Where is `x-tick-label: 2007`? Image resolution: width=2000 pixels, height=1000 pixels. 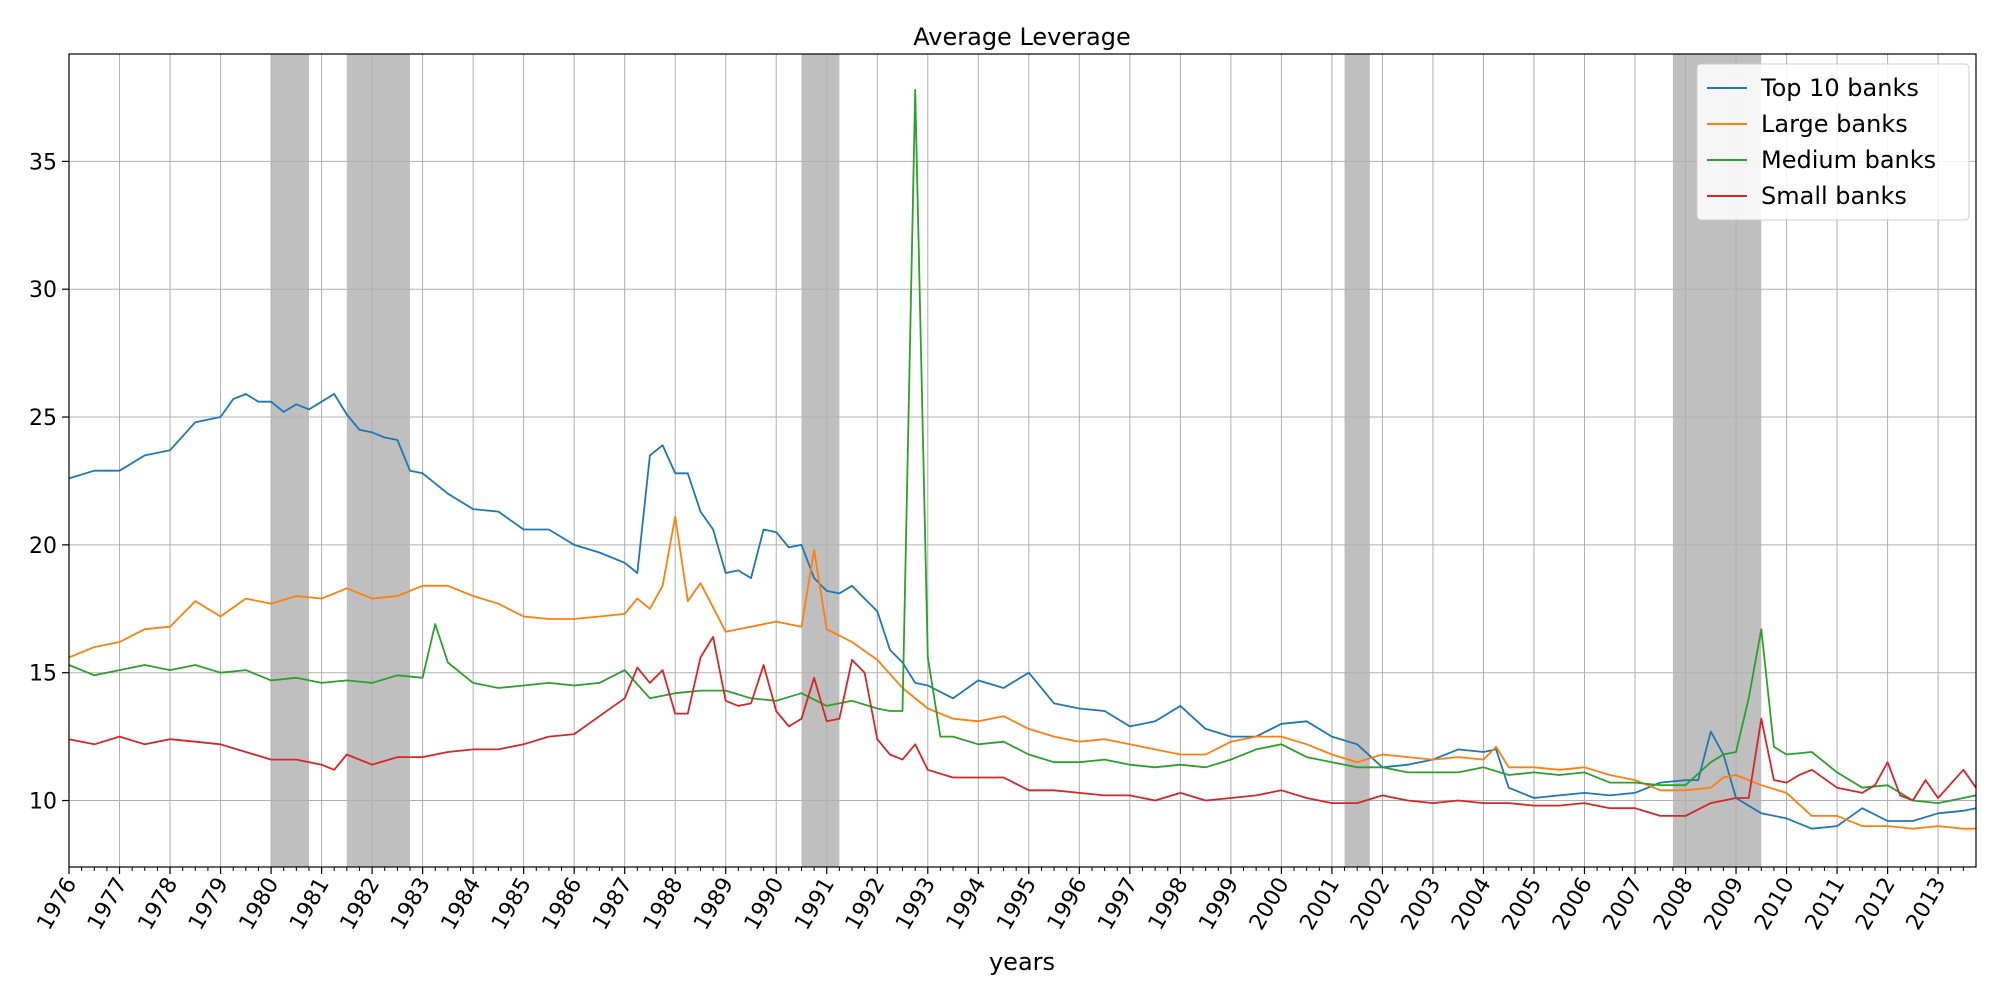
x-tick-label: 2007 is located at coordinates (1624, 904).